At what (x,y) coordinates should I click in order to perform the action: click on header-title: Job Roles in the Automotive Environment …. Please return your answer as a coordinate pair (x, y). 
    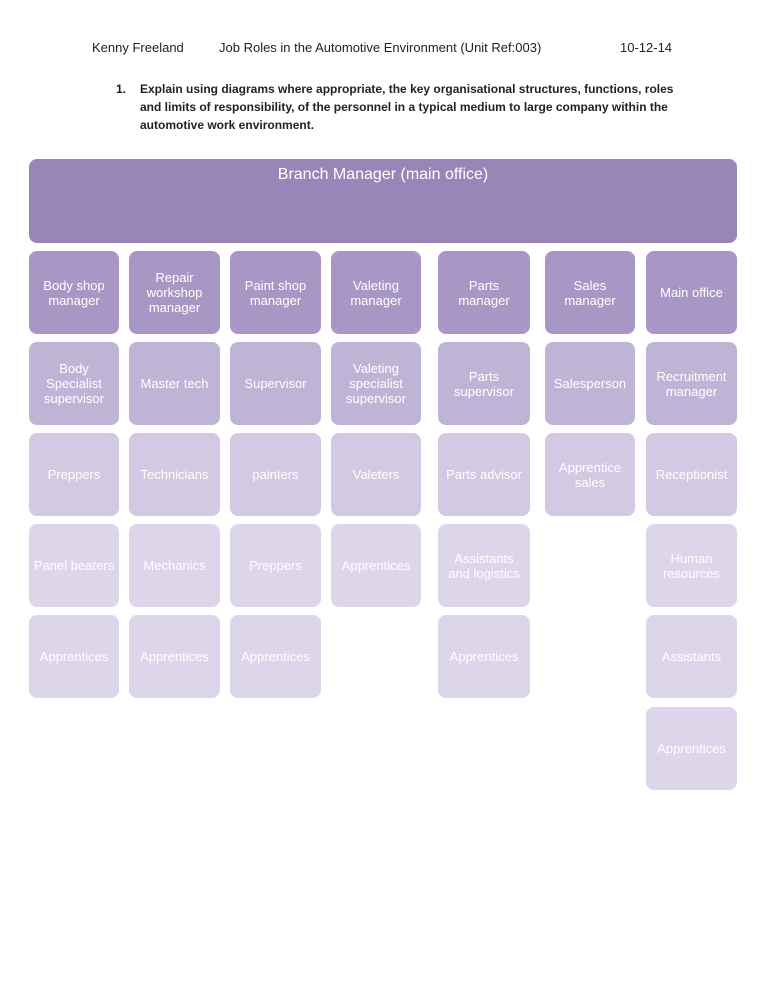
    Looking at the image, I should click on (380, 47).